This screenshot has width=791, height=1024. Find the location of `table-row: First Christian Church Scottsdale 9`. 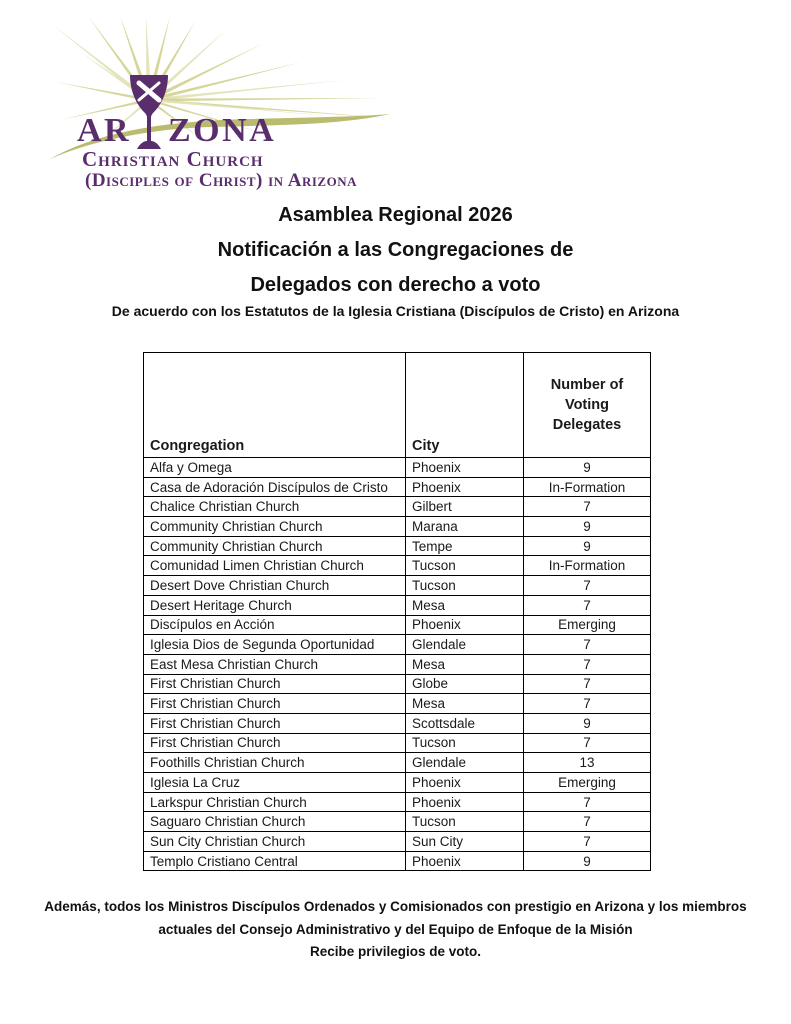

table-row: First Christian Church Scottsdale 9 is located at coordinates (397, 723).